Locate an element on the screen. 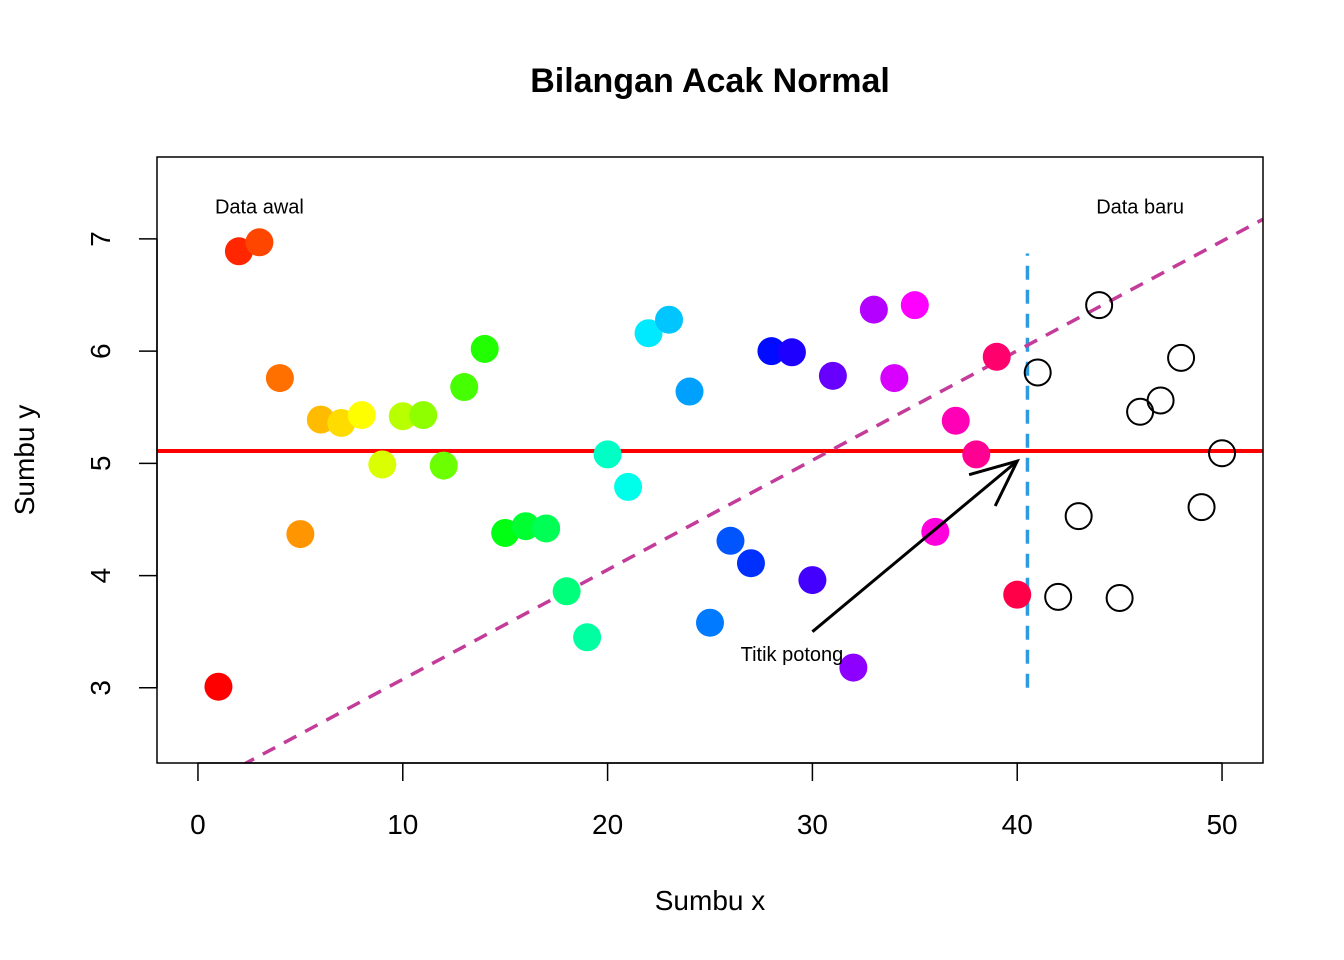 The image size is (1344, 960). x-tick-label-10: 10 is located at coordinates (402, 824).